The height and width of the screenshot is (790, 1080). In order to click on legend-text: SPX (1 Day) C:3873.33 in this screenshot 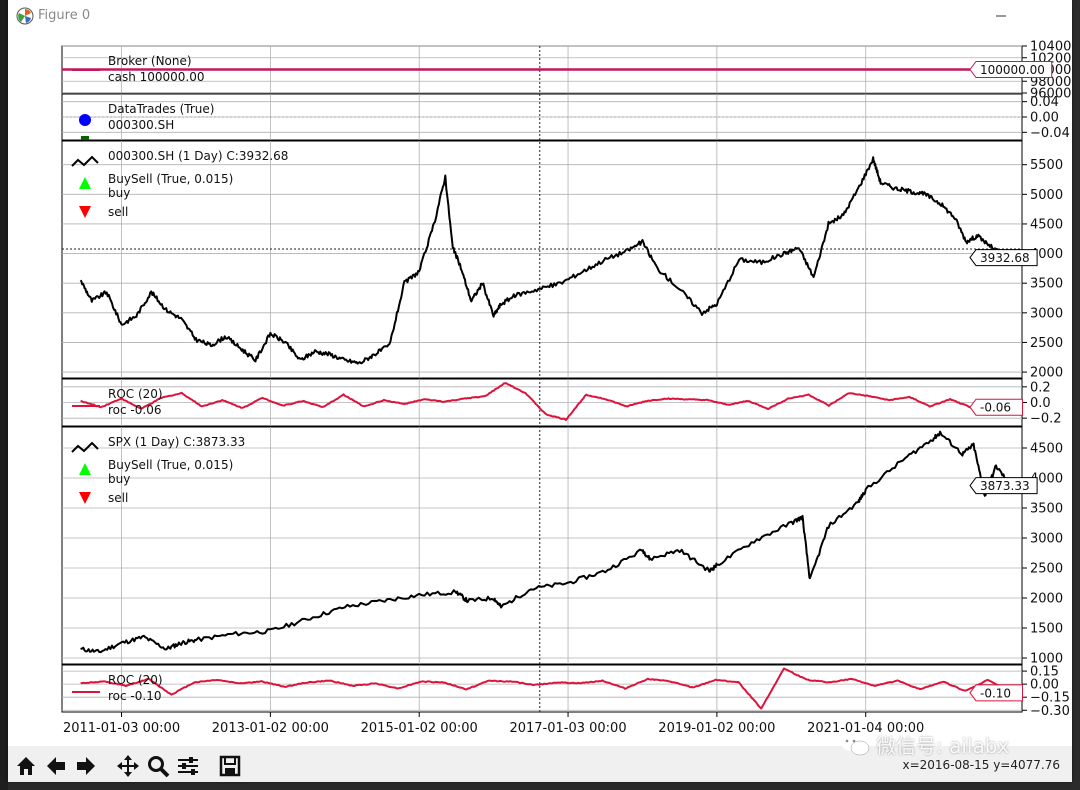, I will do `click(176, 442)`.